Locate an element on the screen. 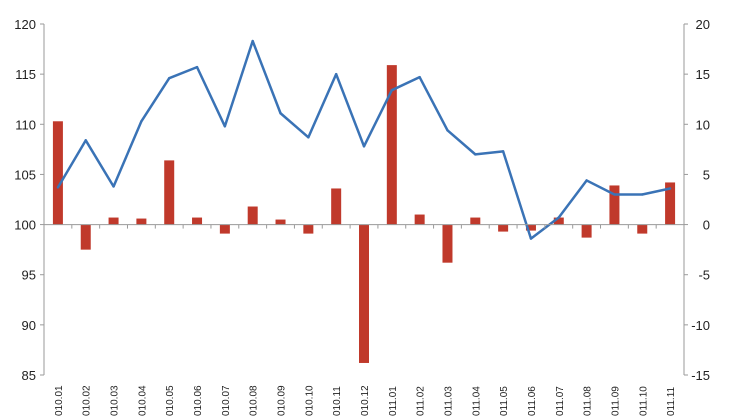 This screenshot has height=420, width=750. x-tick-label: 011.03 is located at coordinates (448, 401).